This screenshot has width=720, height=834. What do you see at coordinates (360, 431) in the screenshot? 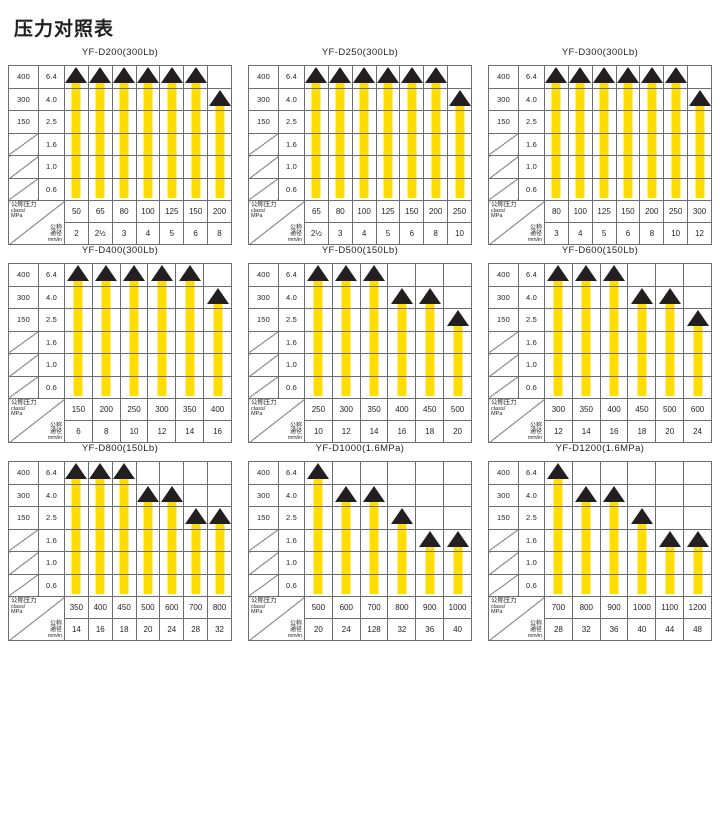
I see `diameter-row: 10 12 14 16 18 20` at bounding box center [360, 431].